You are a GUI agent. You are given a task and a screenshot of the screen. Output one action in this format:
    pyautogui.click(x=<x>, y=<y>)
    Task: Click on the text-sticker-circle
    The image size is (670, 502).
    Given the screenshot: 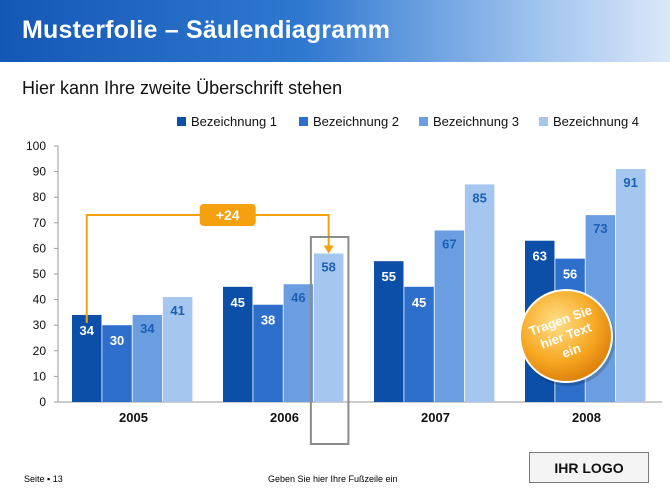 What is the action you would take?
    pyautogui.click(x=566, y=336)
    